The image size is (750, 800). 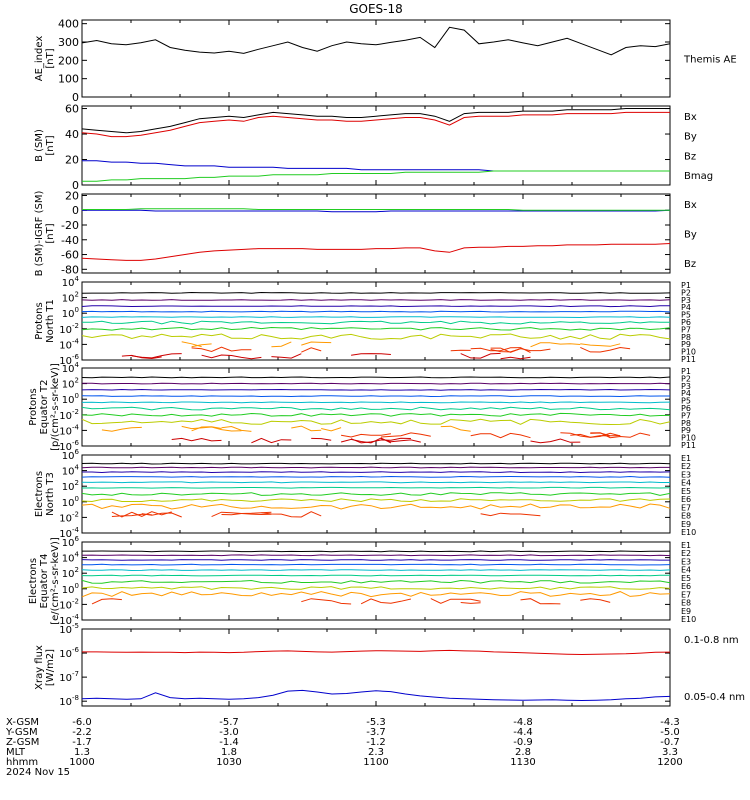 What do you see at coordinates (22, 762) in the screenshot?
I see `ephemeris-row-label: hhmm` at bounding box center [22, 762].